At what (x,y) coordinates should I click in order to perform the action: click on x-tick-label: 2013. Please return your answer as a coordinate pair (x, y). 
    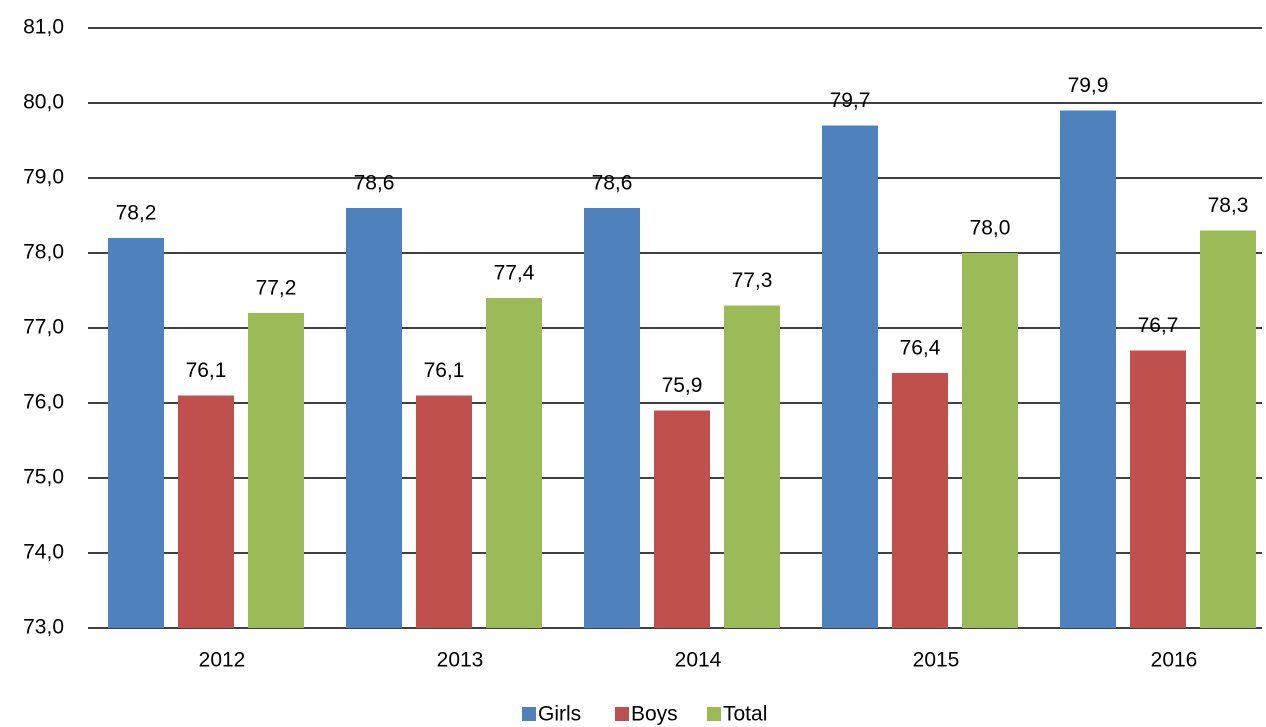
    Looking at the image, I should click on (460, 660).